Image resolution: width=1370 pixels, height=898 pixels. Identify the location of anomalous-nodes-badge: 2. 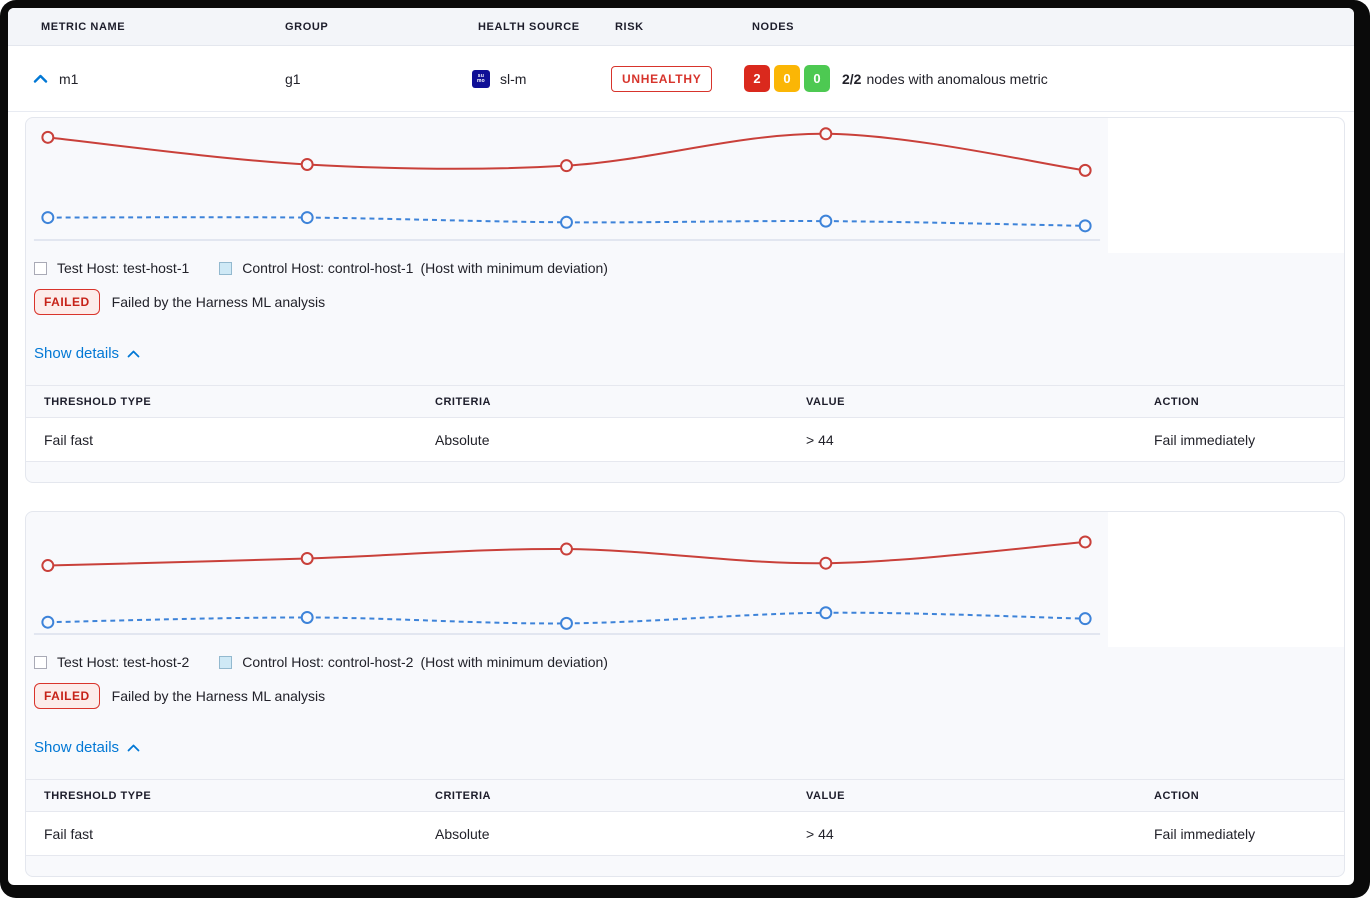
(757, 78).